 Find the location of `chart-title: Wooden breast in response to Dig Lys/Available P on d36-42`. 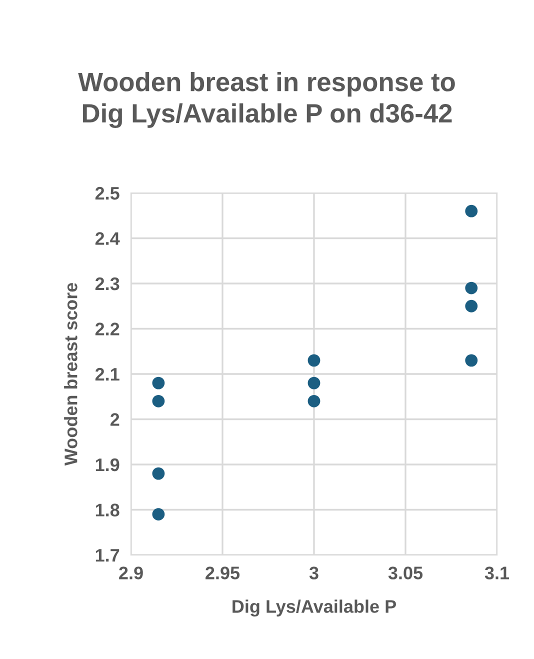

chart-title: Wooden breast in response to Dig Lys/Available P on d36-42 is located at coordinates (266, 100).